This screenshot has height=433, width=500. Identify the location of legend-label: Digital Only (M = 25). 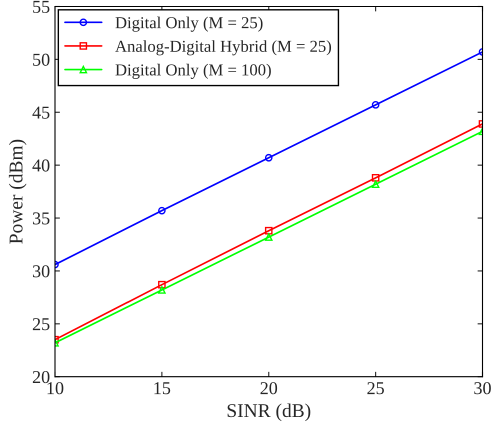
(189, 24).